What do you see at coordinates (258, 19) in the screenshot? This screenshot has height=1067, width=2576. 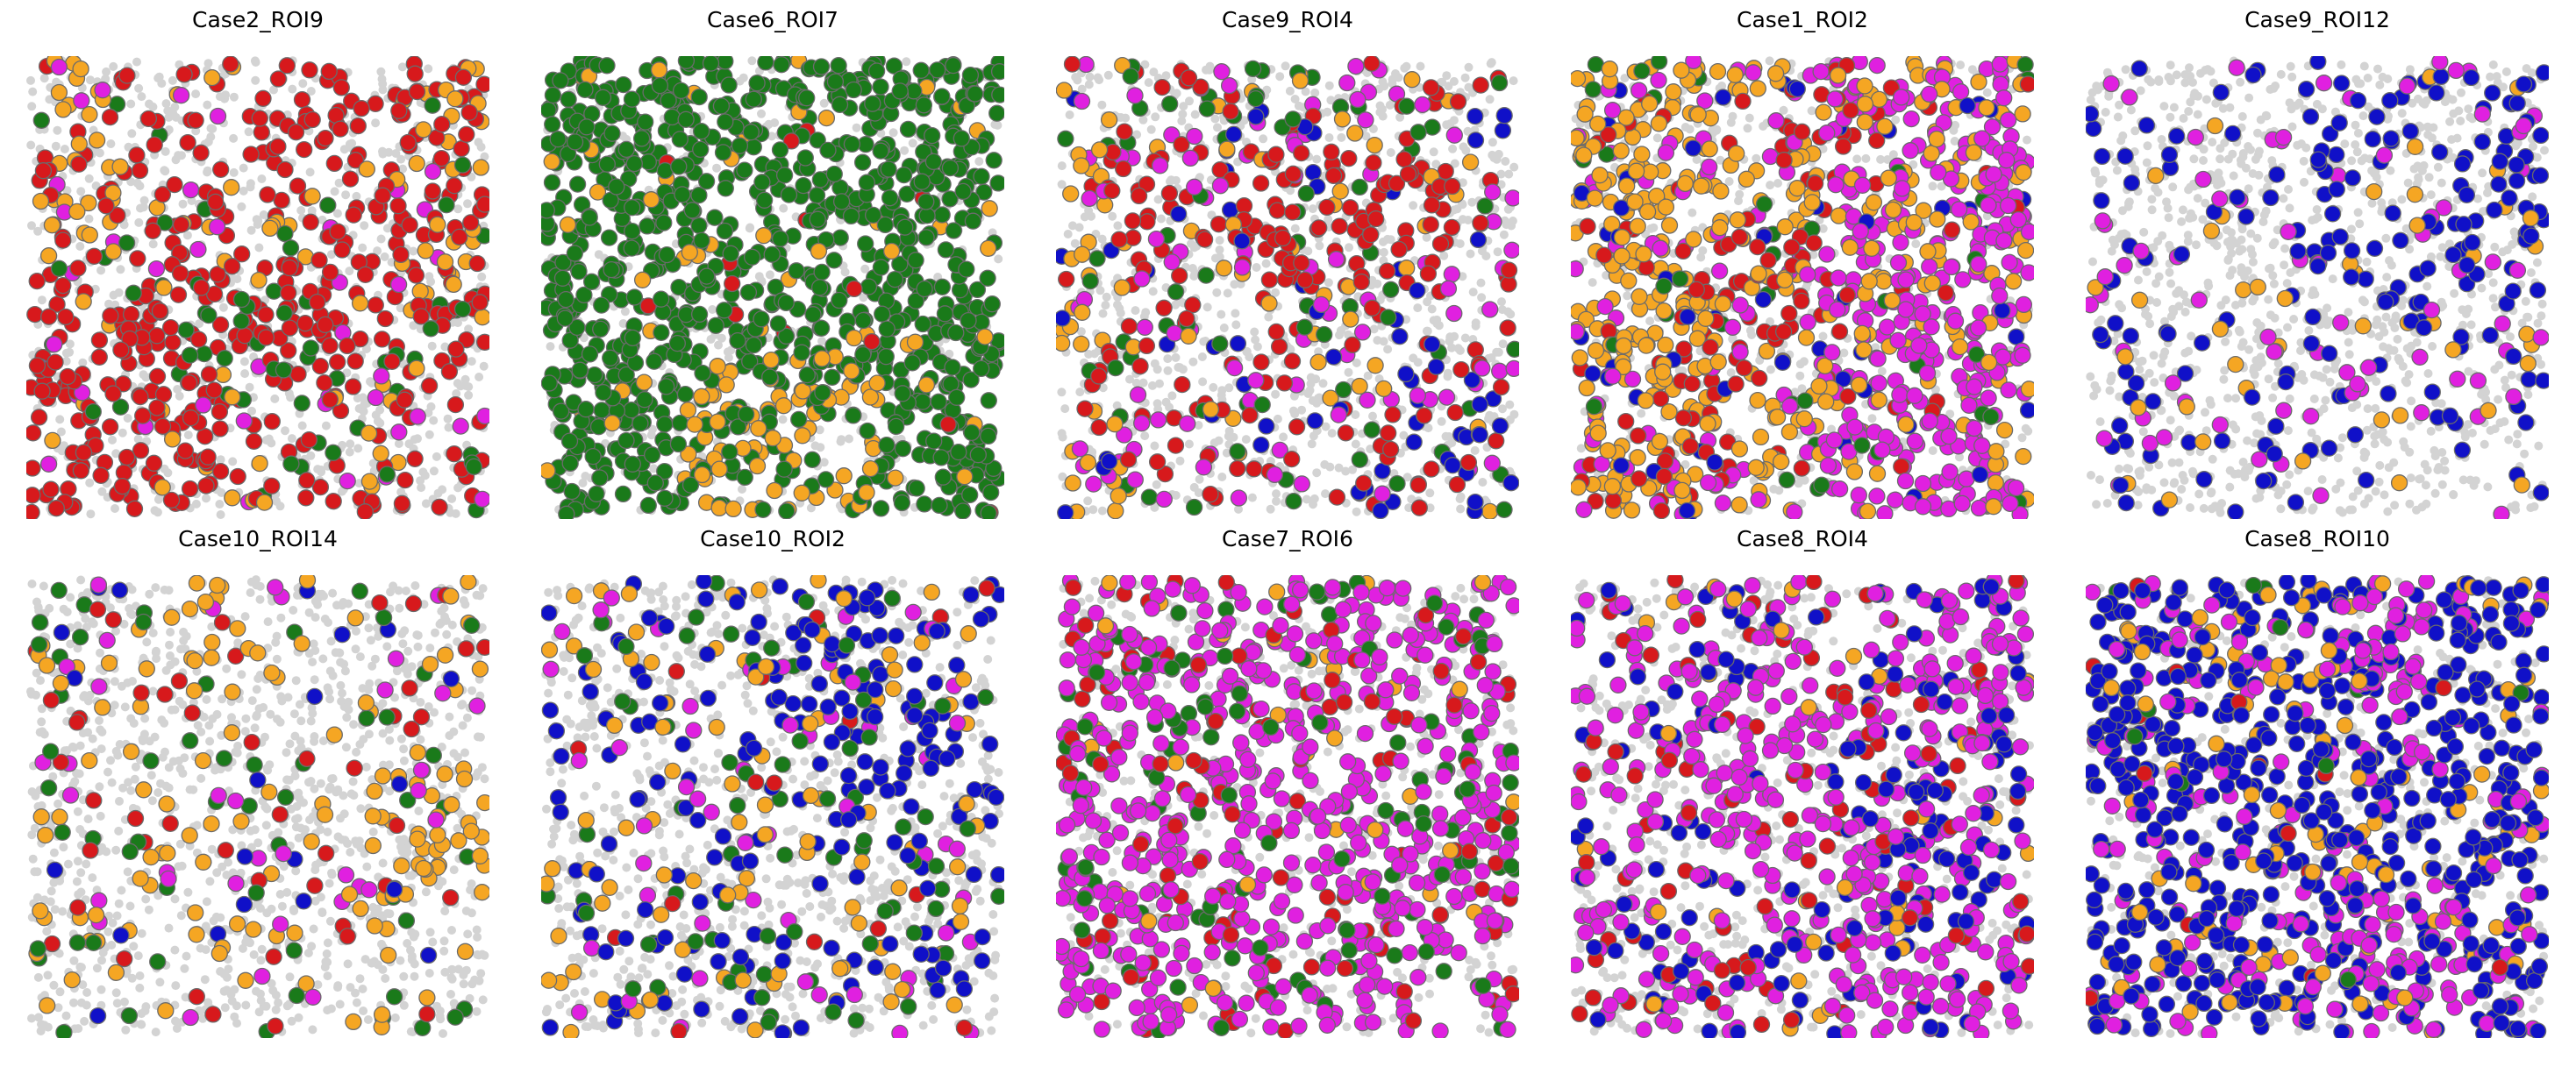 I see `panel-title: Case2_ROI9` at bounding box center [258, 19].